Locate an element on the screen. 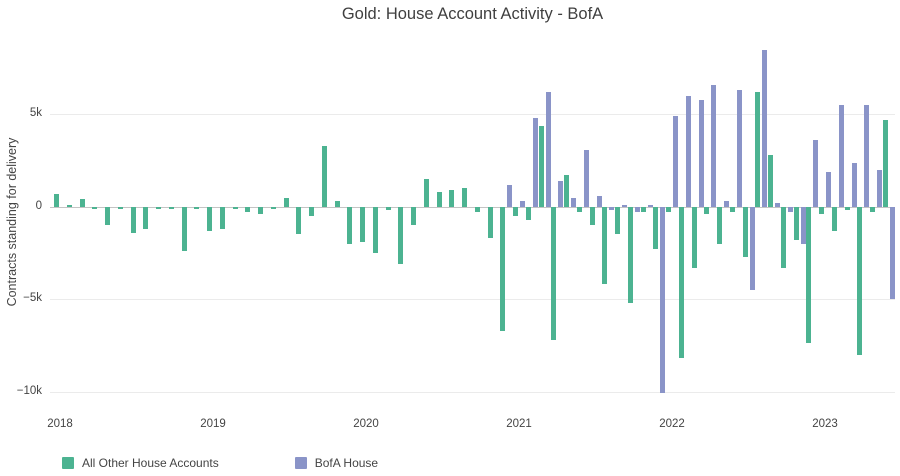  y-tick-label: −5k is located at coordinates (32, 298).